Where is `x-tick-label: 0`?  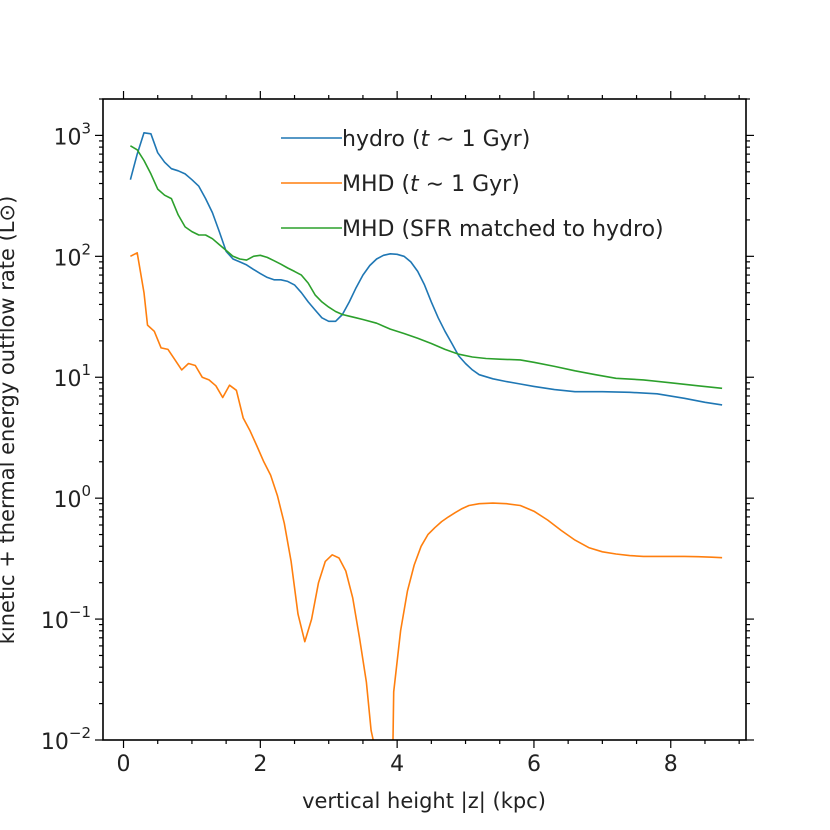 x-tick-label: 0 is located at coordinates (124, 764).